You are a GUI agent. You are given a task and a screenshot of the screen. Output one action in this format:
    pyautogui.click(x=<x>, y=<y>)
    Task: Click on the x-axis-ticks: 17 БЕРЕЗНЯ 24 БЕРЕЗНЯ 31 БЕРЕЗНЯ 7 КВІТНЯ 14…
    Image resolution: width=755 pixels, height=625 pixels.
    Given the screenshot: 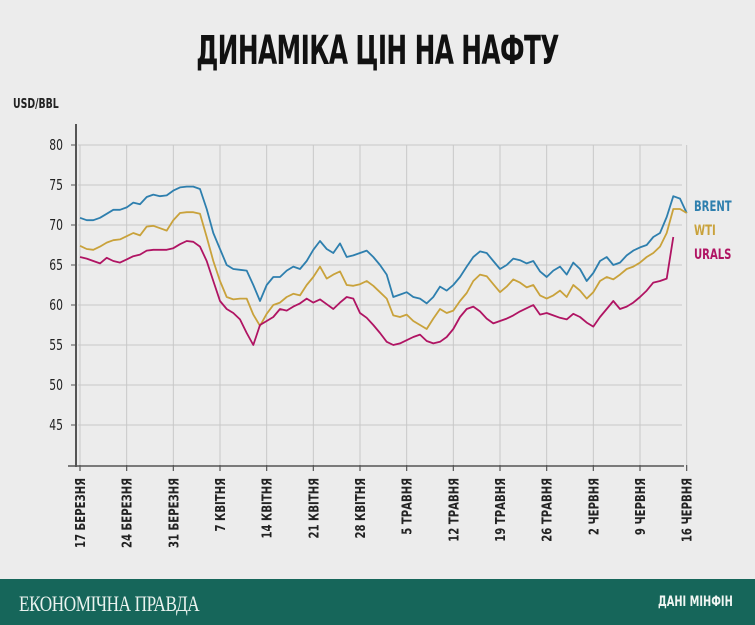 What is the action you would take?
    pyautogui.click(x=384, y=506)
    